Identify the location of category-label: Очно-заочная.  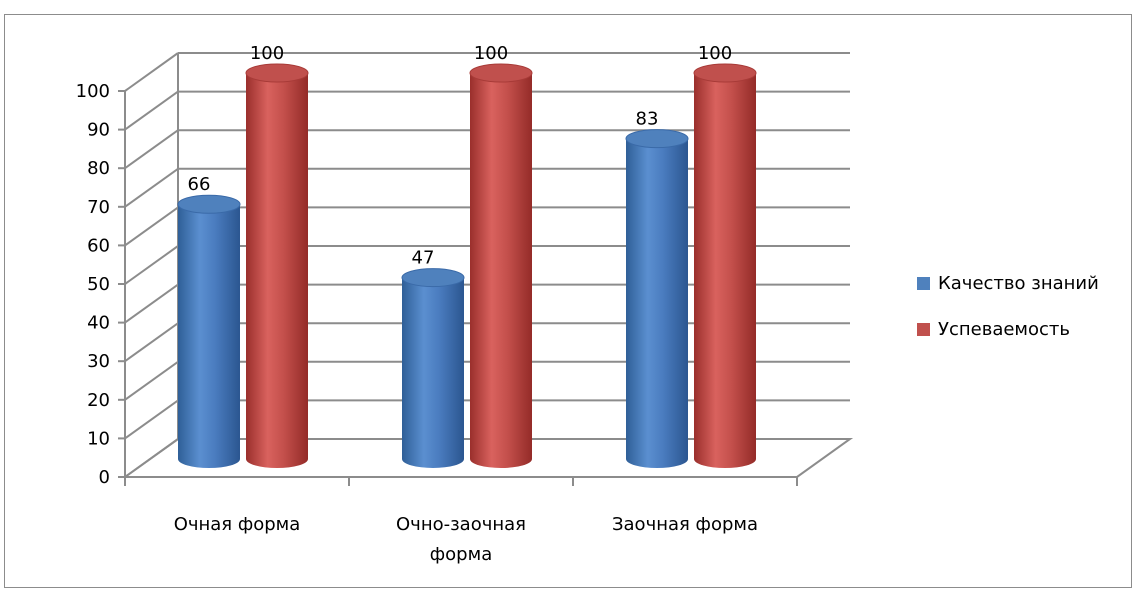
(461, 524).